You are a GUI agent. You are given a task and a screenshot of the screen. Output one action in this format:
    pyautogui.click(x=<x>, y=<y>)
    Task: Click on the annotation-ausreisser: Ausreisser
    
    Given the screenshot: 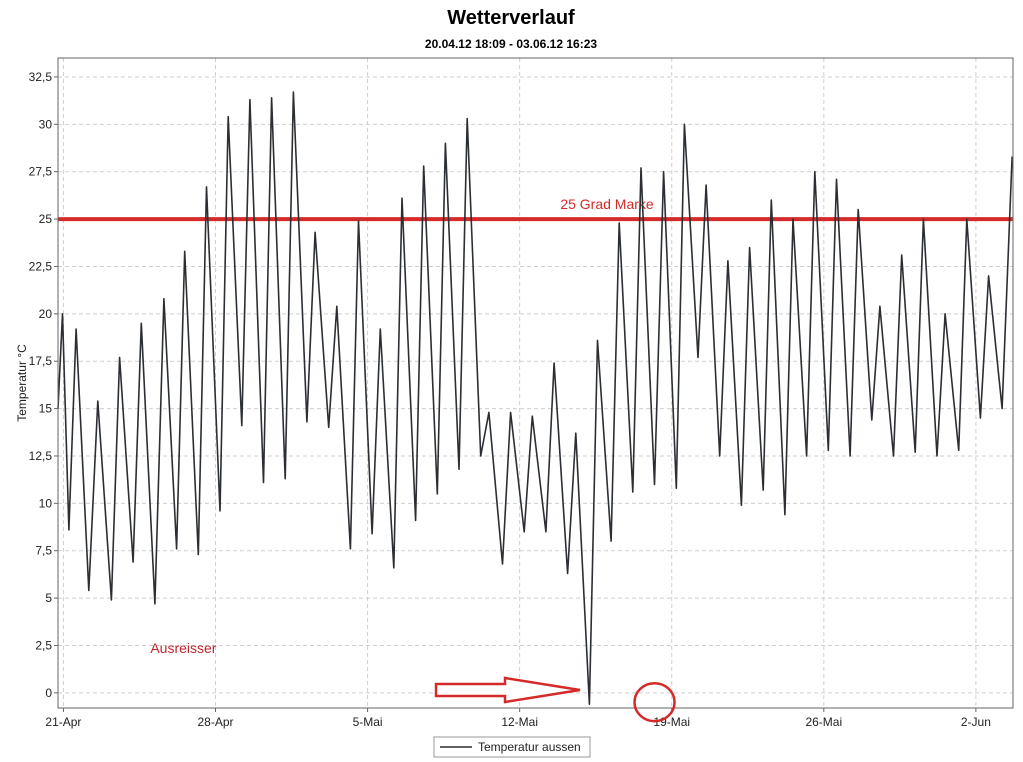 What is the action you would take?
    pyautogui.click(x=183, y=648)
    